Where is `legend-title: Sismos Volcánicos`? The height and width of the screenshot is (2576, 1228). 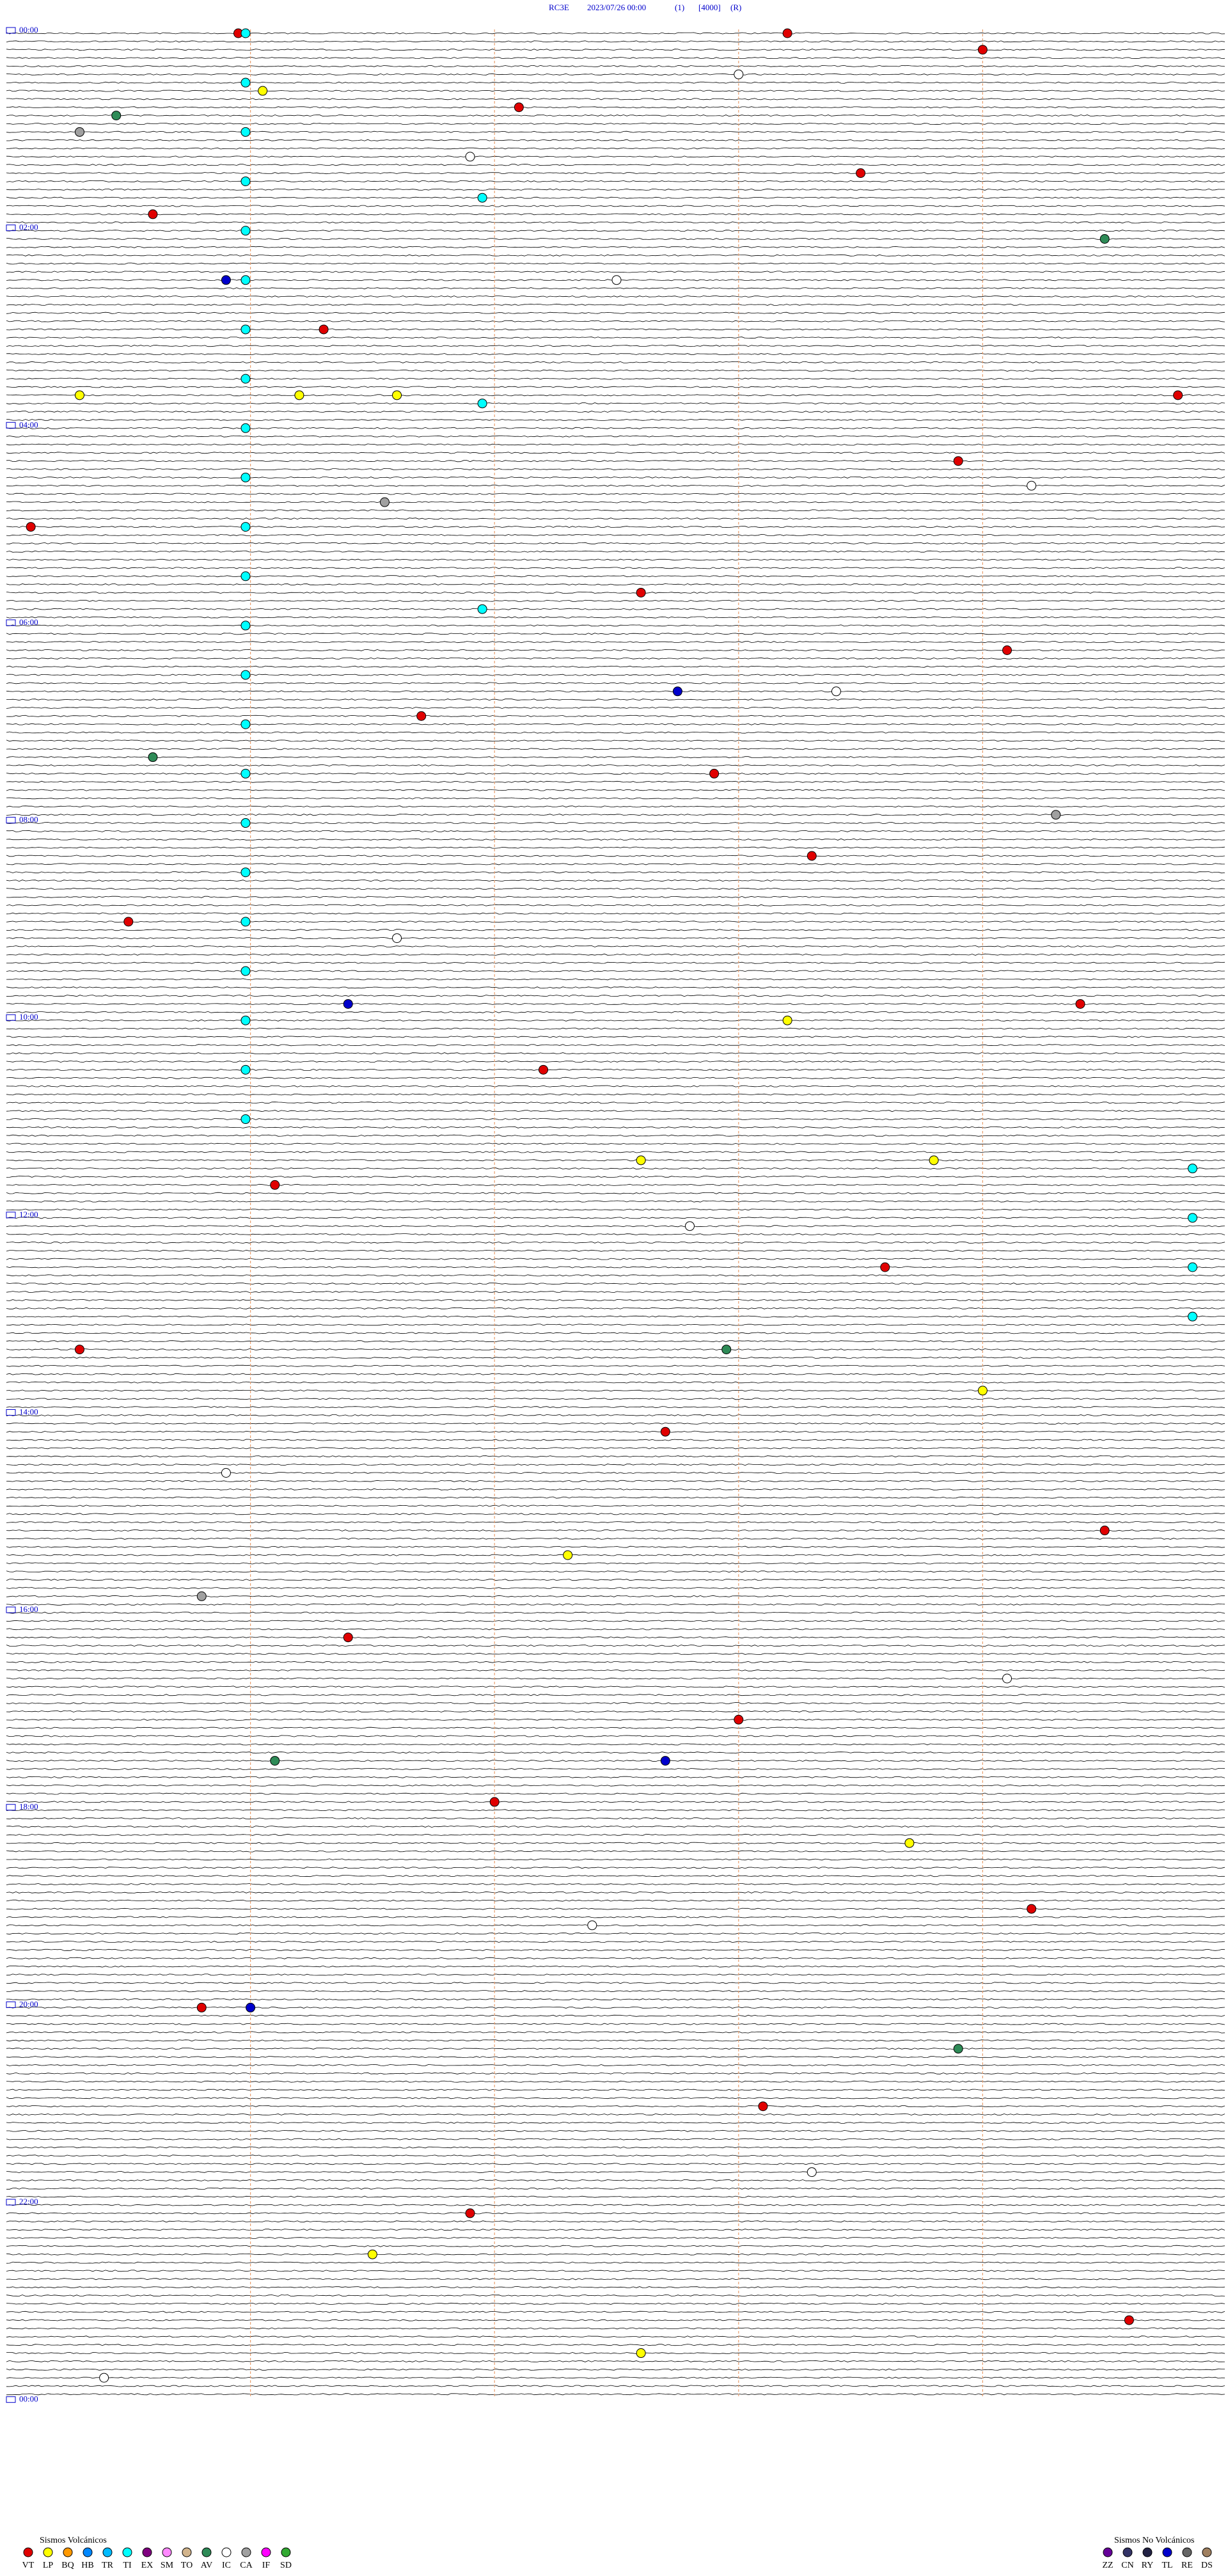
legend-title: Sismos Volcánicos is located at coordinates (73, 2540).